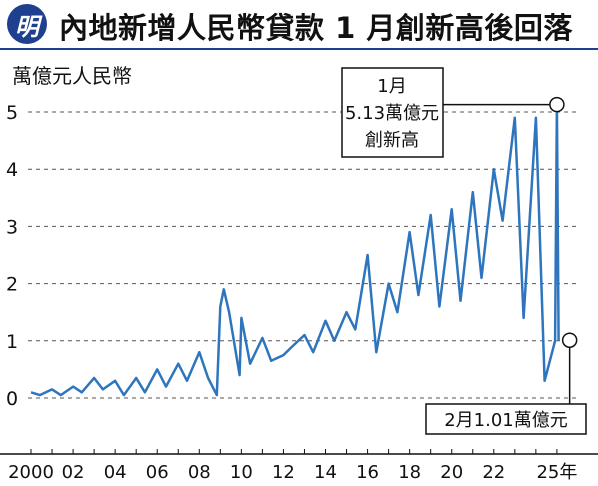  What do you see at coordinates (12, 399) in the screenshot?
I see `y-tick-label: 0` at bounding box center [12, 399].